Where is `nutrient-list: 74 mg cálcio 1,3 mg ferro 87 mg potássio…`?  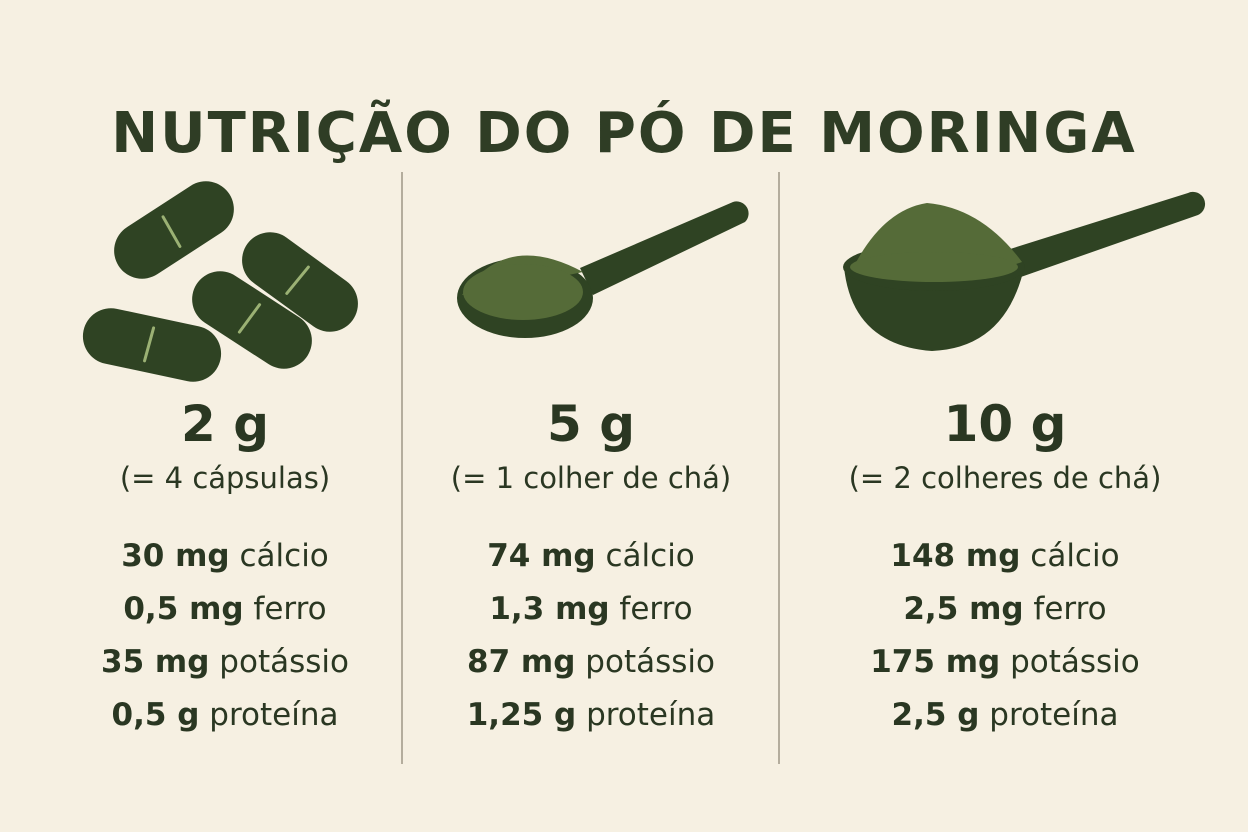 nutrient-list: 74 mg cálcio 1,3 mg ferro 87 mg potássio… is located at coordinates (591, 636).